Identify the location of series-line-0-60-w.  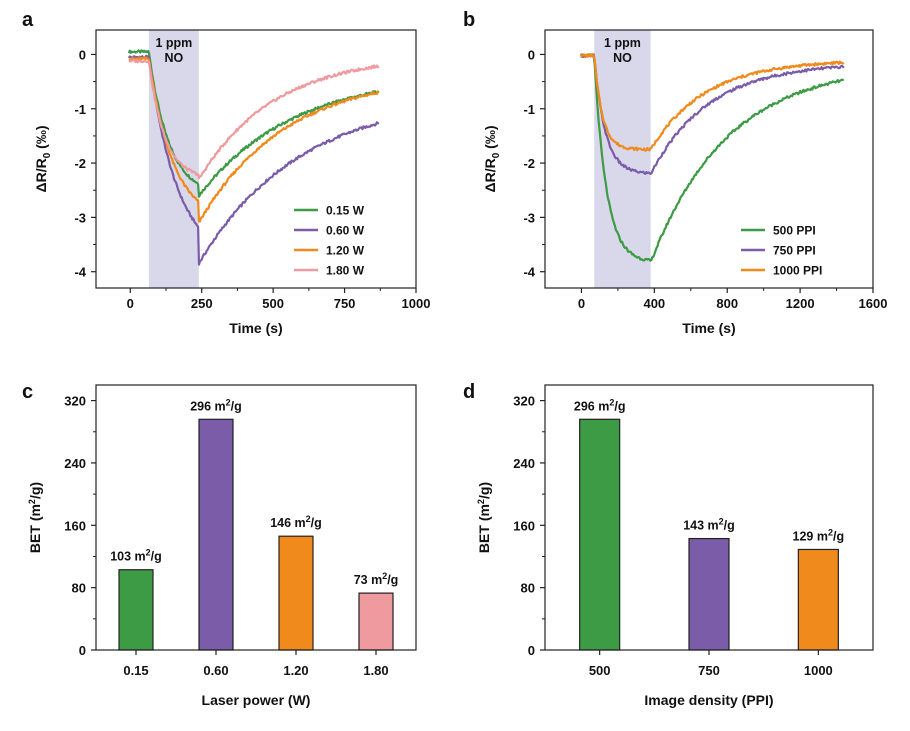
(253, 160).